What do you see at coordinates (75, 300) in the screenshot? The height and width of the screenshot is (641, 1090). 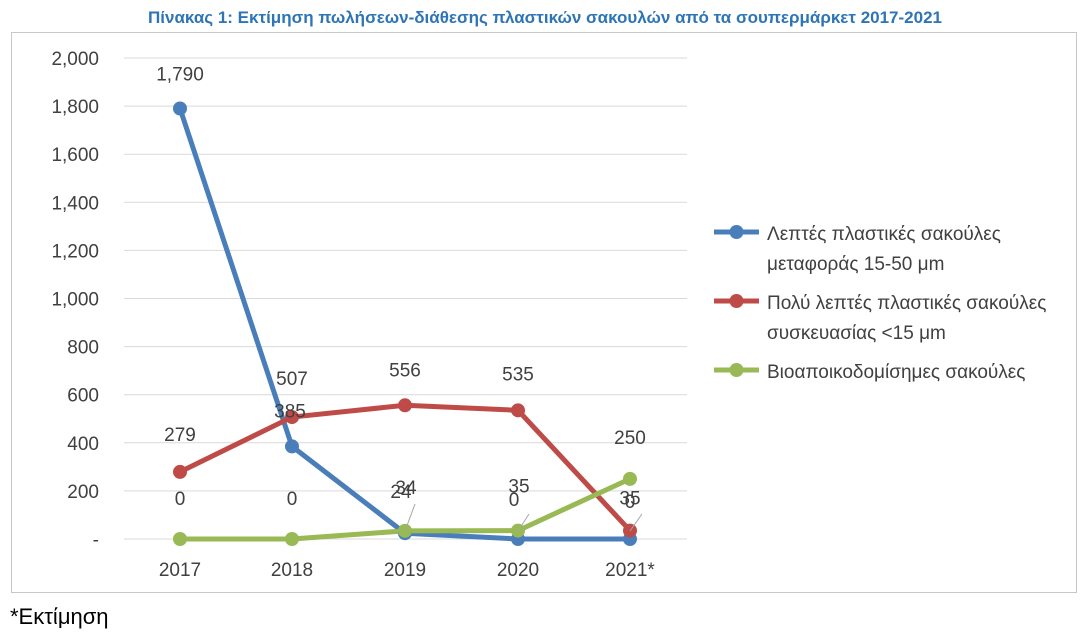 I see `y-tick-label: 1,000` at bounding box center [75, 300].